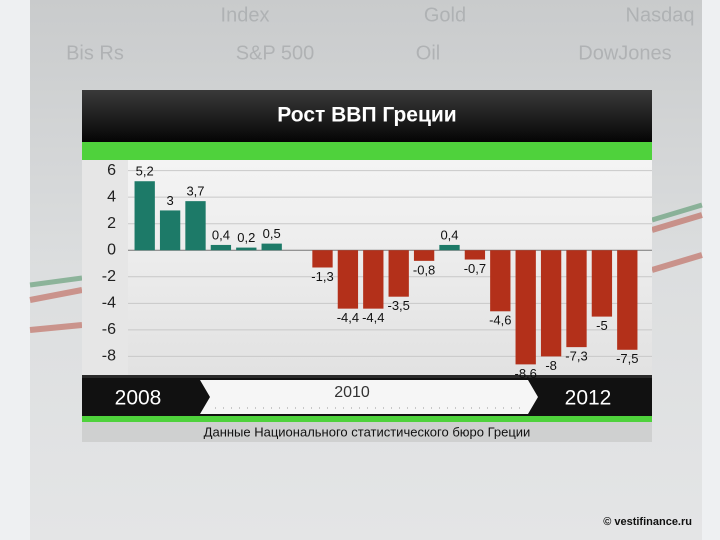  I want to click on value-label: -7,3, so click(576, 356).